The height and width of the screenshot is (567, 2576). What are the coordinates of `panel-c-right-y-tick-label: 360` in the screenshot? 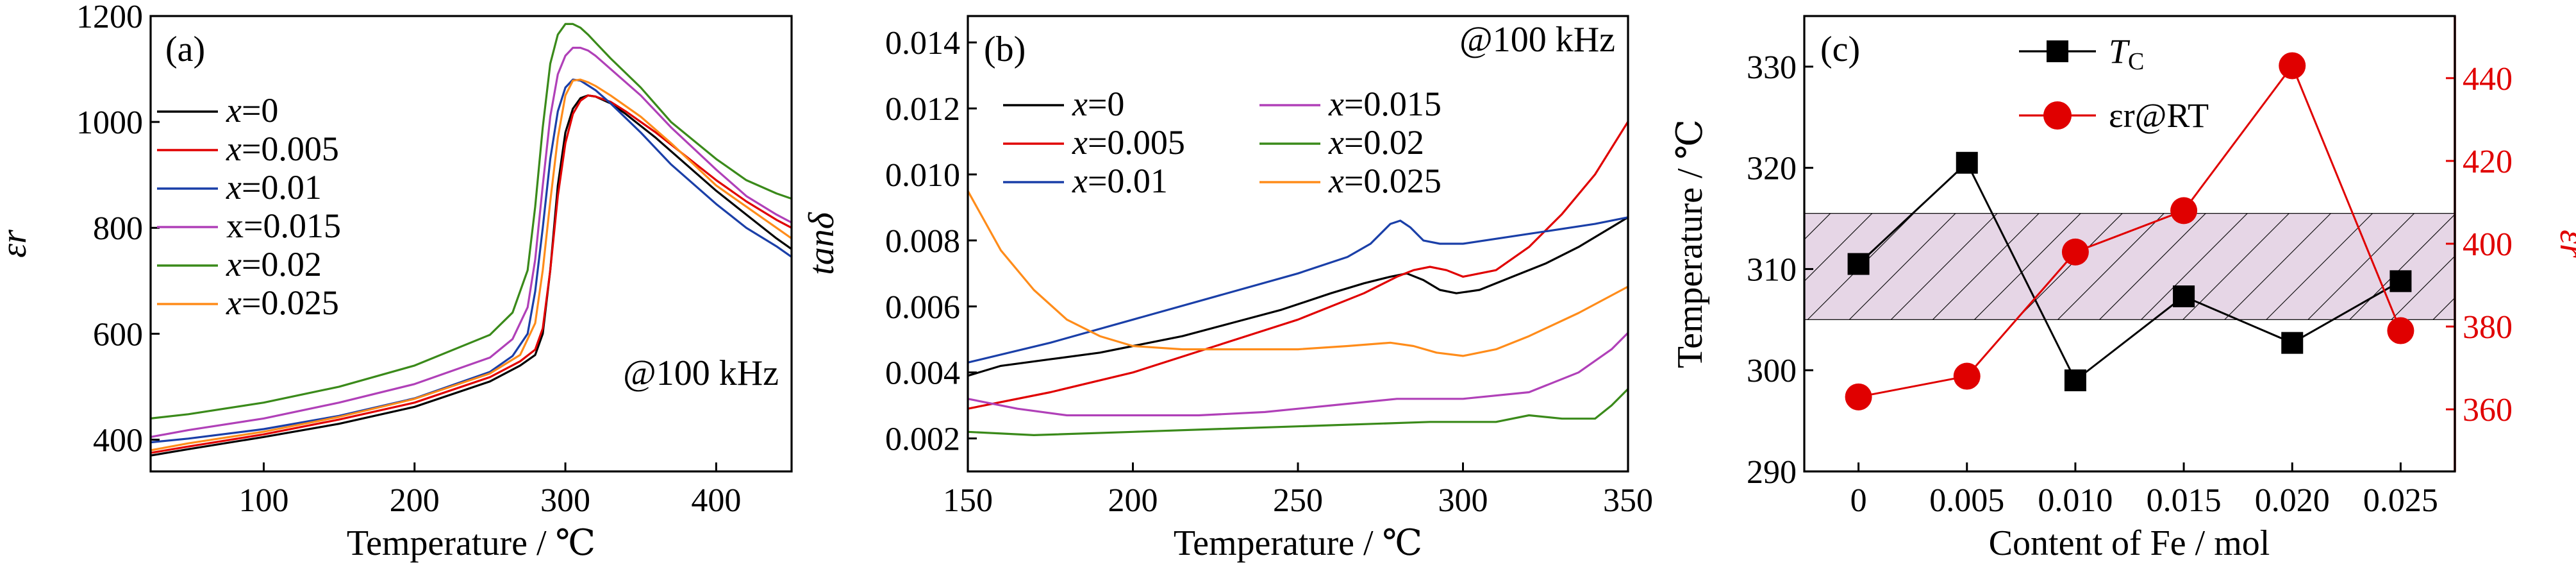 It's located at (2488, 410).